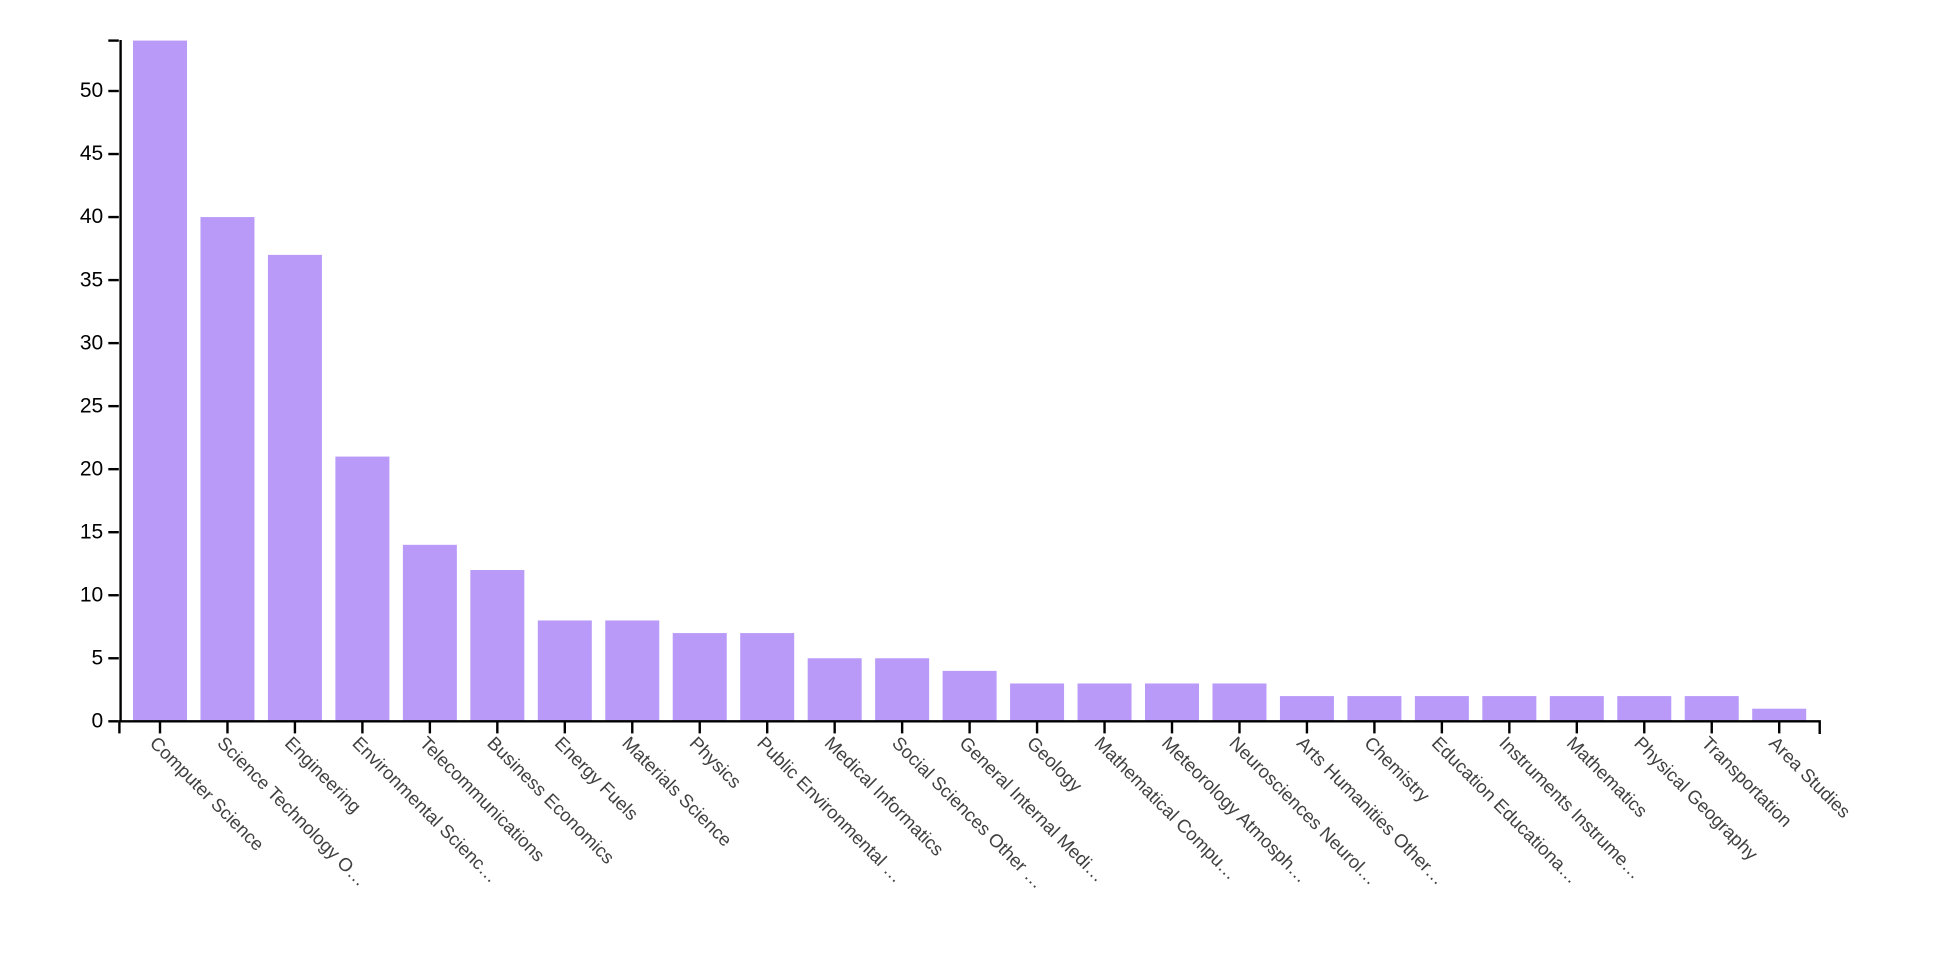  What do you see at coordinates (98, 720) in the screenshot?
I see `svg-text: 0` at bounding box center [98, 720].